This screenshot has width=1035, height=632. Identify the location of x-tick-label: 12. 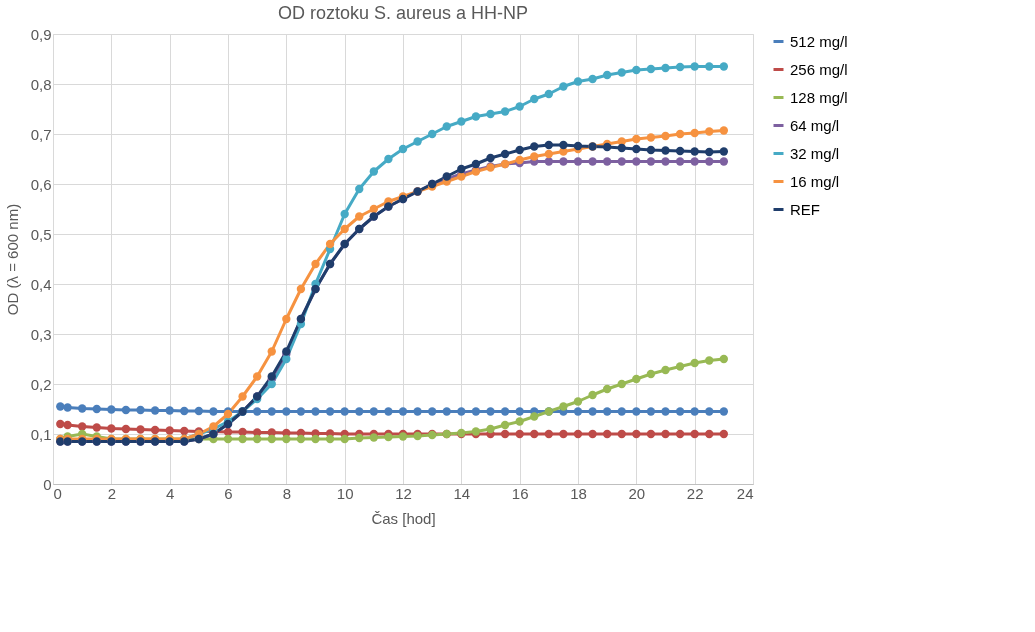
(403, 493).